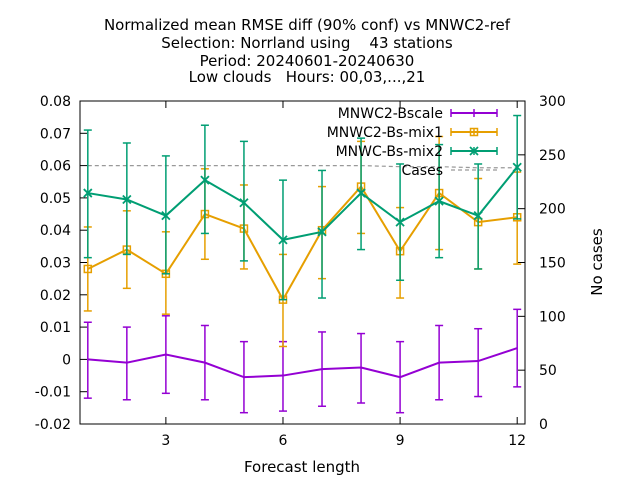  Describe the element at coordinates (55, 102) in the screenshot. I see `y-tick-label: 0.08` at that location.